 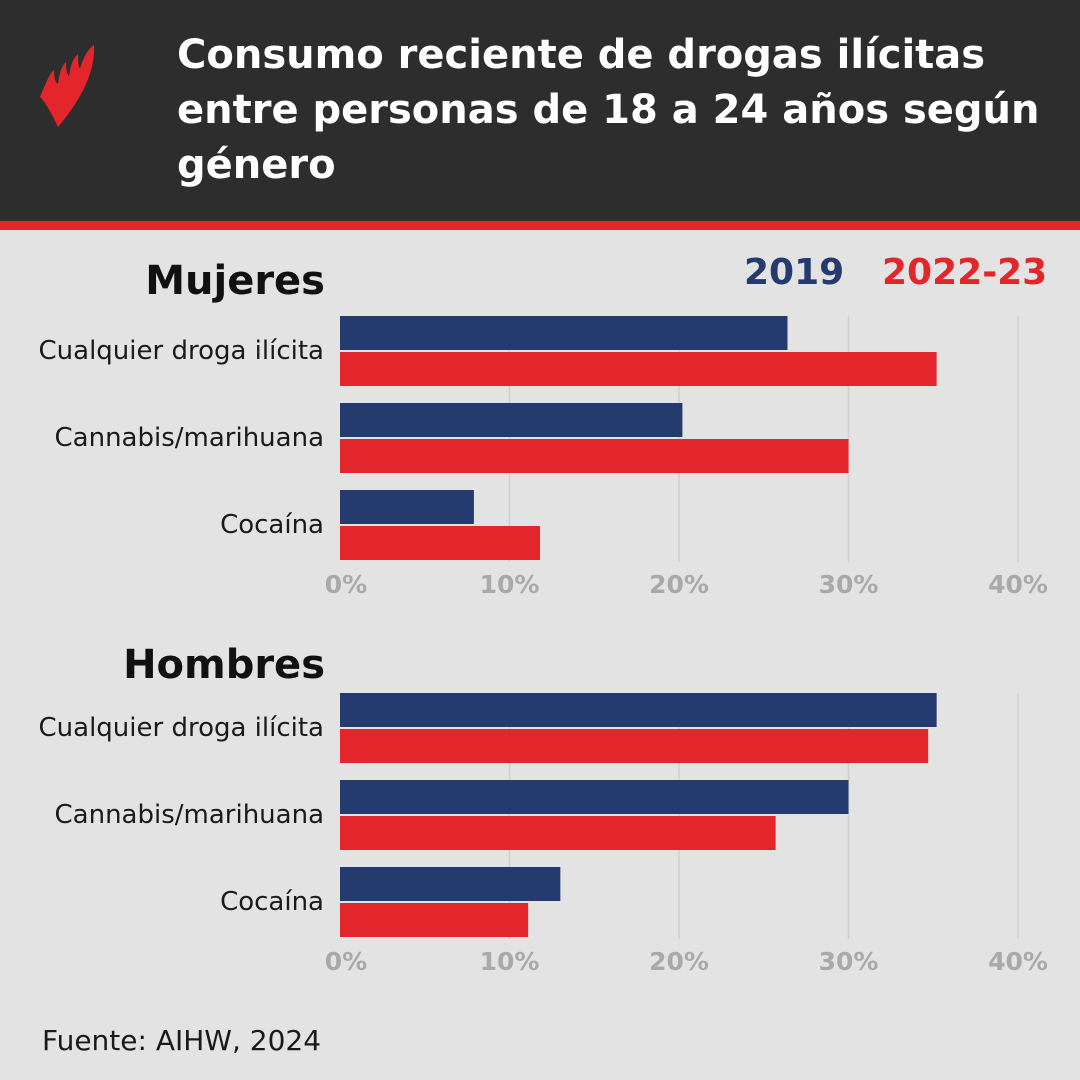 What do you see at coordinates (67, 86) in the screenshot?
I see `sbs-logo-icon` at bounding box center [67, 86].